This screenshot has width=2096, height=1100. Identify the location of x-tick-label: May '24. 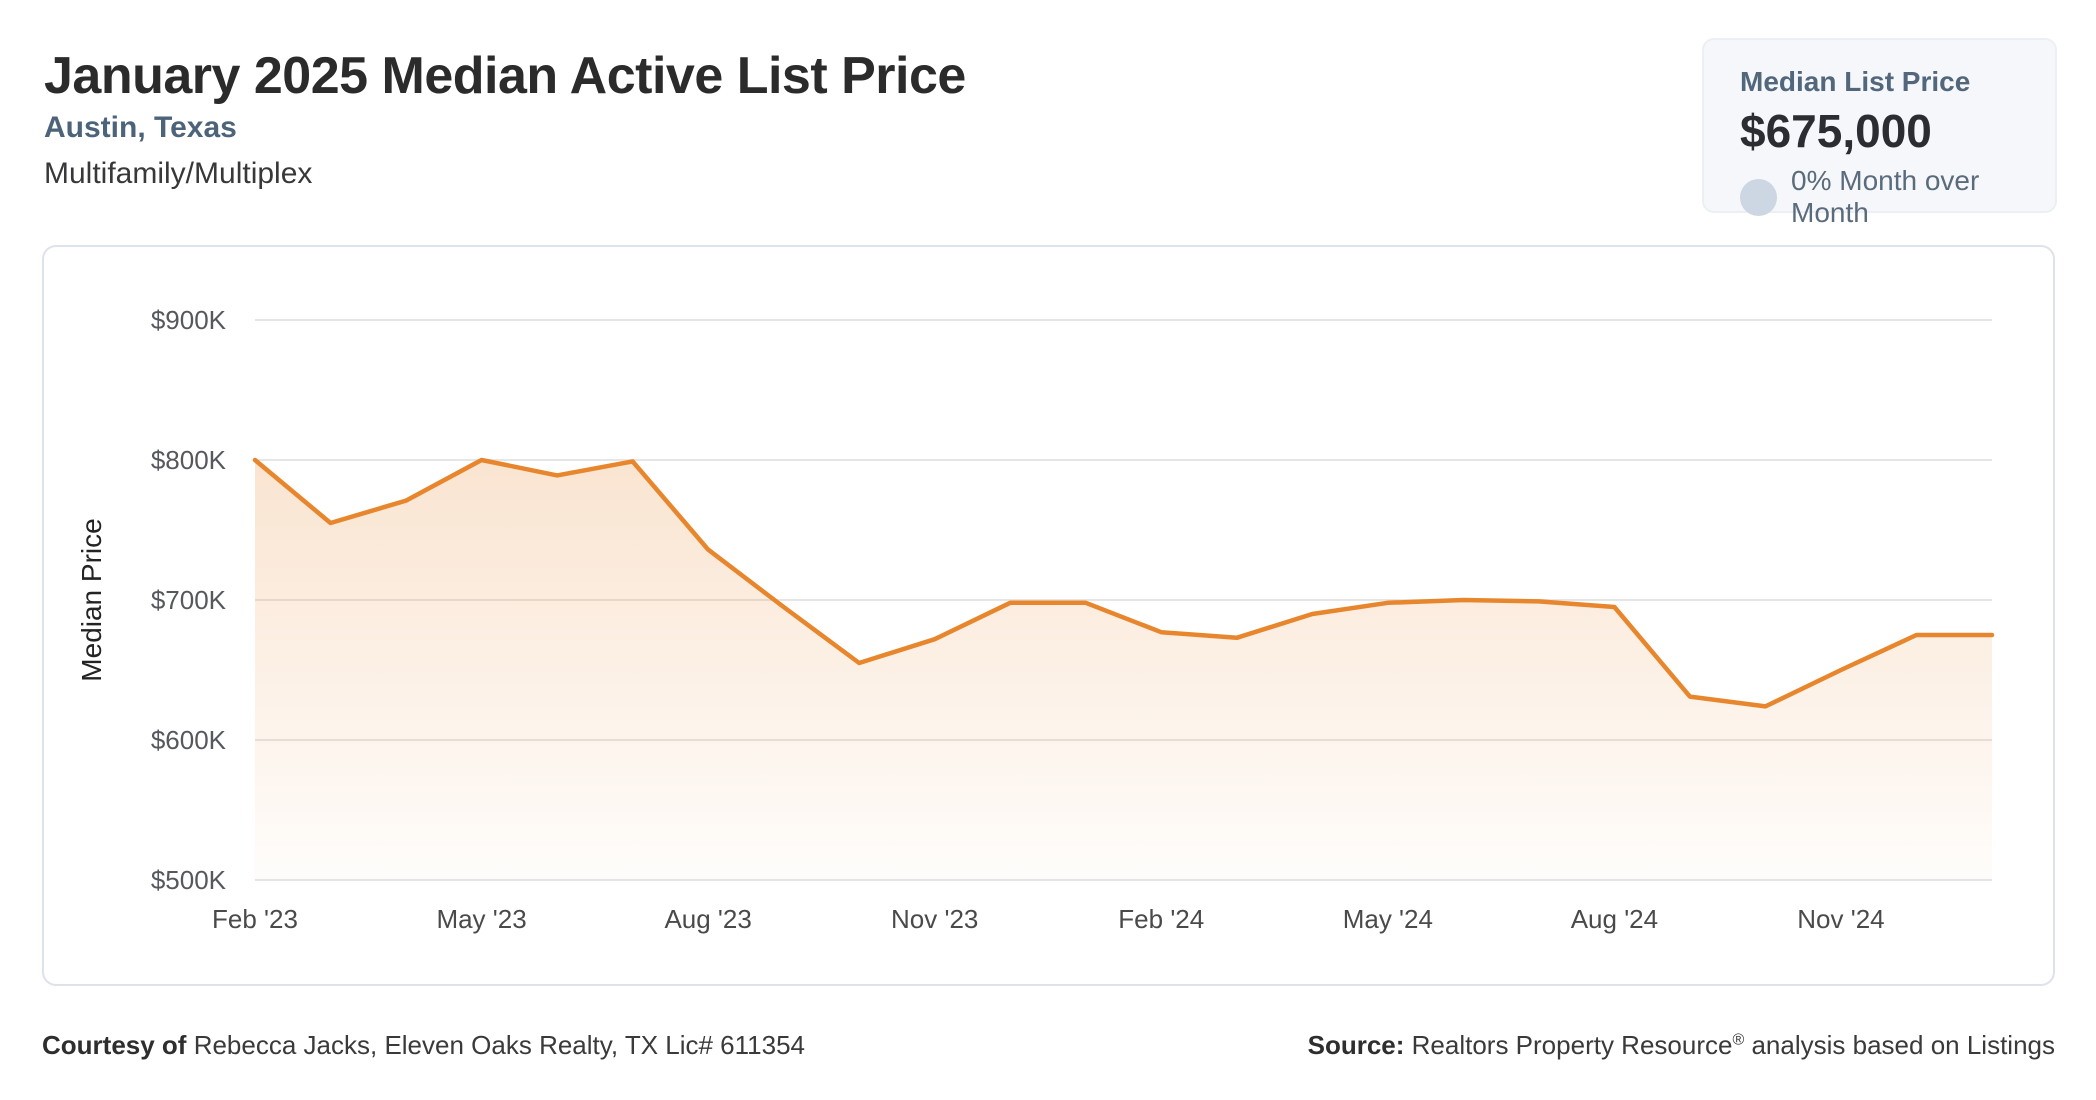
(1388, 919).